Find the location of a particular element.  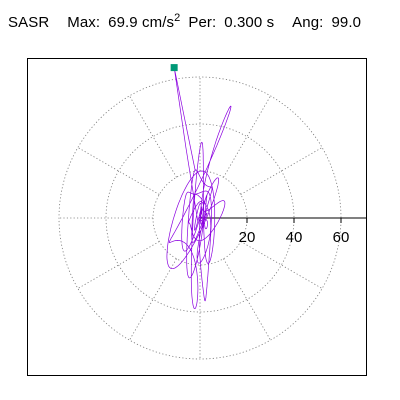

peak-marker-layer is located at coordinates (174, 68).